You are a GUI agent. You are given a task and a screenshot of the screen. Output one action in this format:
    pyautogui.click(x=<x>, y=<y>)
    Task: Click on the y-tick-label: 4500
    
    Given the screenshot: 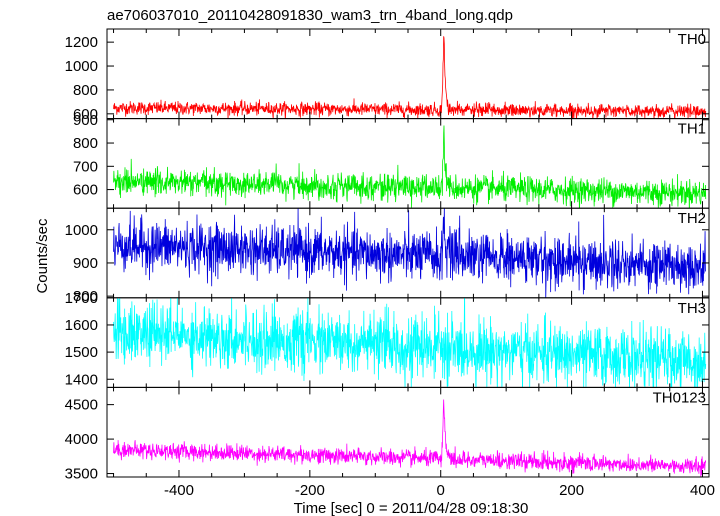 What is the action you would take?
    pyautogui.click(x=81, y=405)
    